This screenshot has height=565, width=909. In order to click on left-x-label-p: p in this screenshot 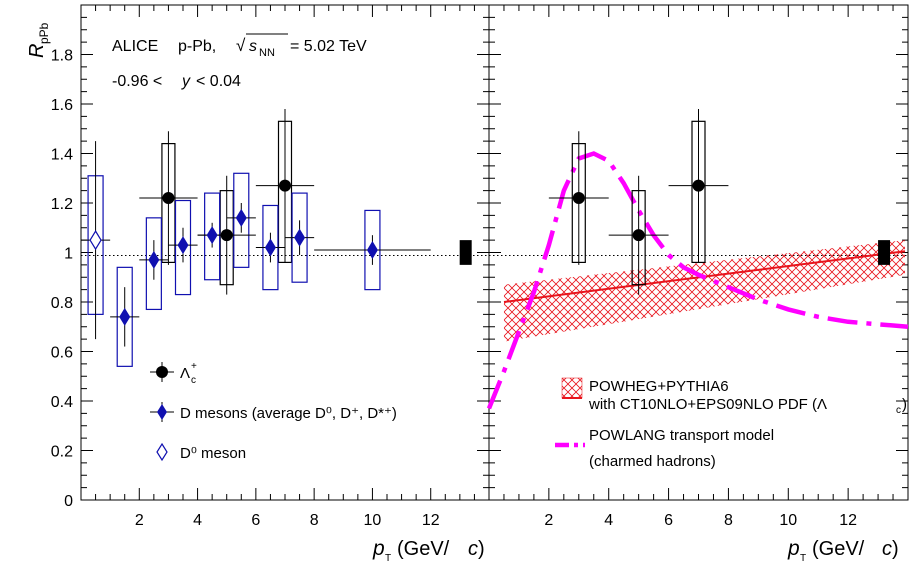, I will do `click(378, 548)`.